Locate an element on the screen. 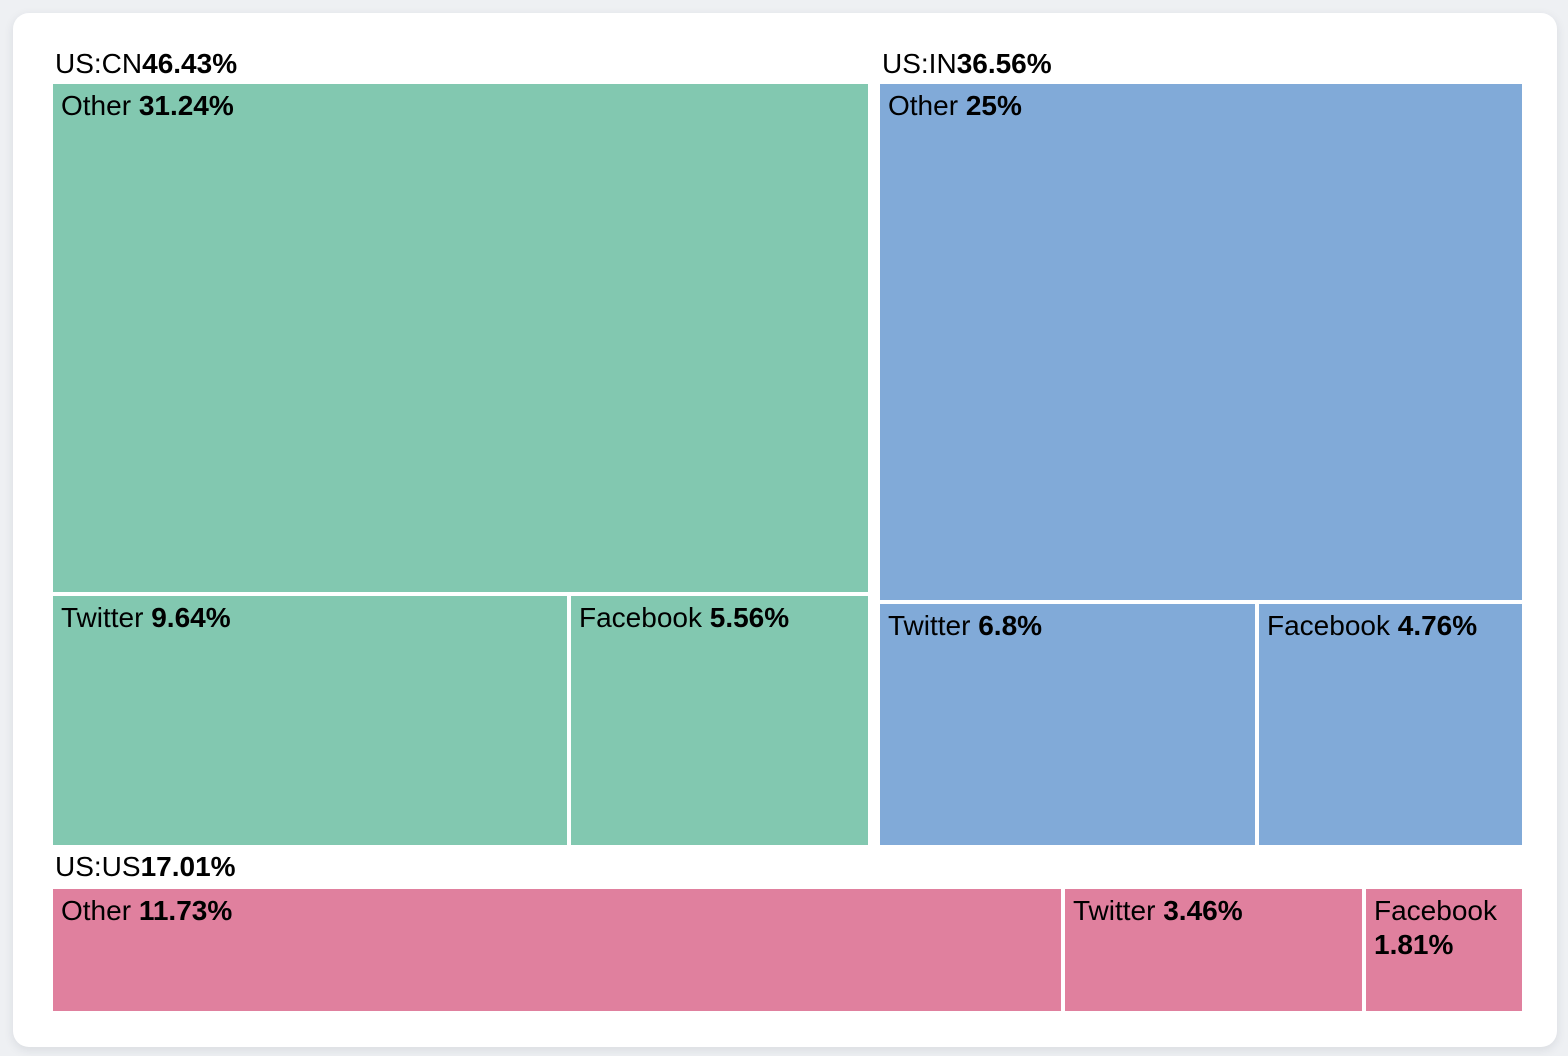  cell-label: Facebook 4.76% is located at coordinates (1390, 626).